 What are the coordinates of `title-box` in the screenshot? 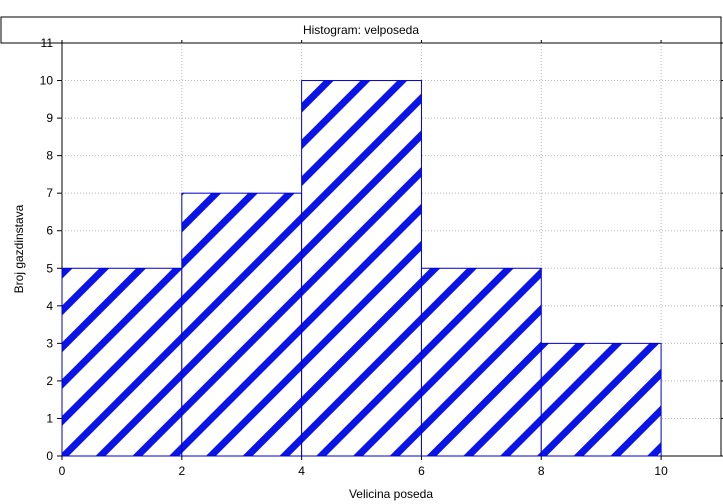 It's located at (361, 30).